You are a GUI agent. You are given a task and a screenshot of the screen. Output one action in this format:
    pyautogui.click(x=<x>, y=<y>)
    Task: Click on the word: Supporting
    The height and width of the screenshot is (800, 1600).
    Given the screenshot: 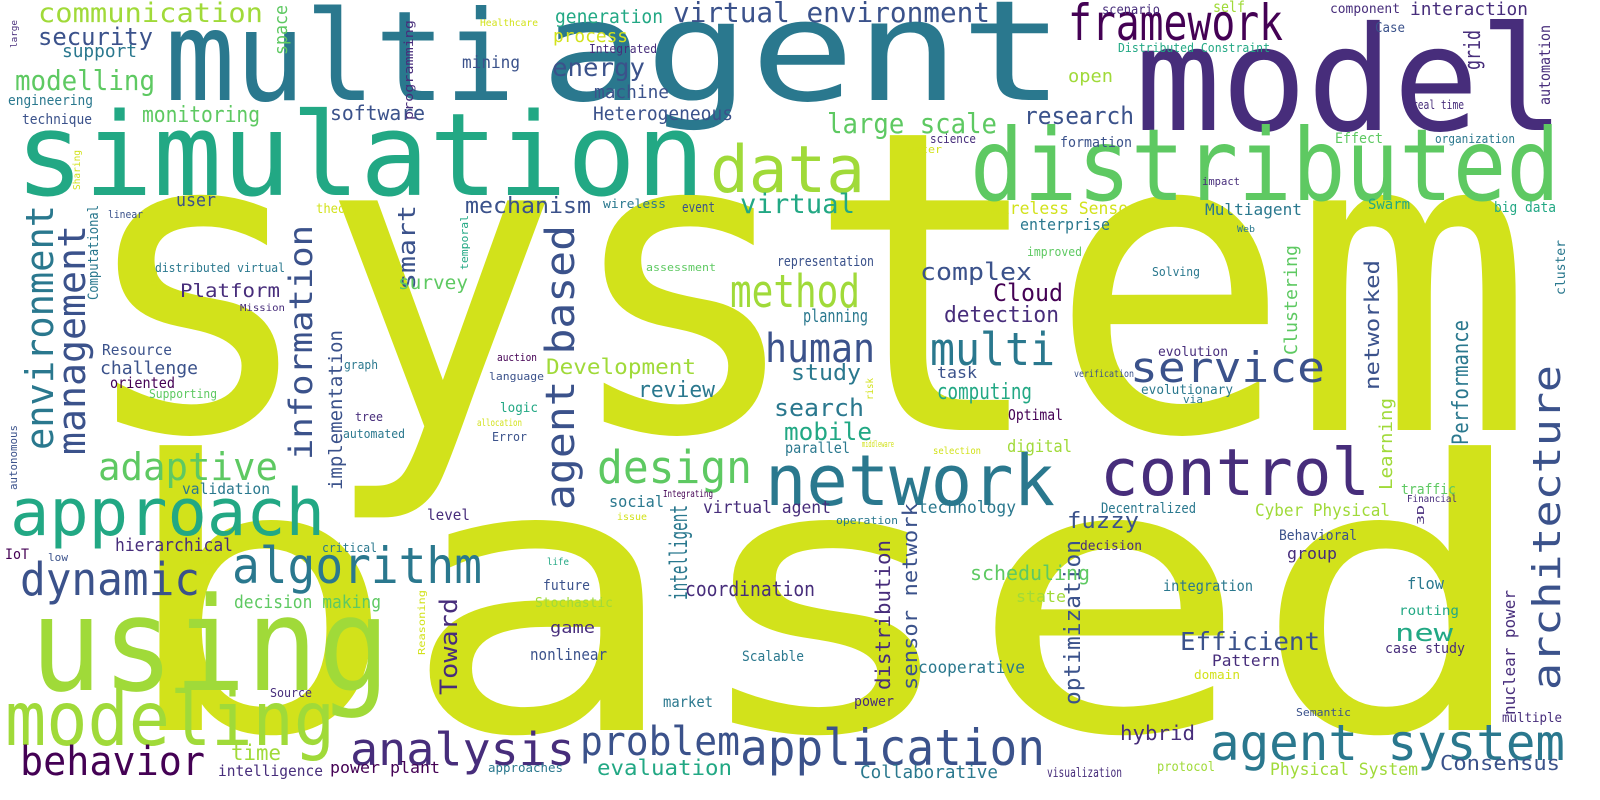 What is the action you would take?
    pyautogui.click(x=183, y=394)
    